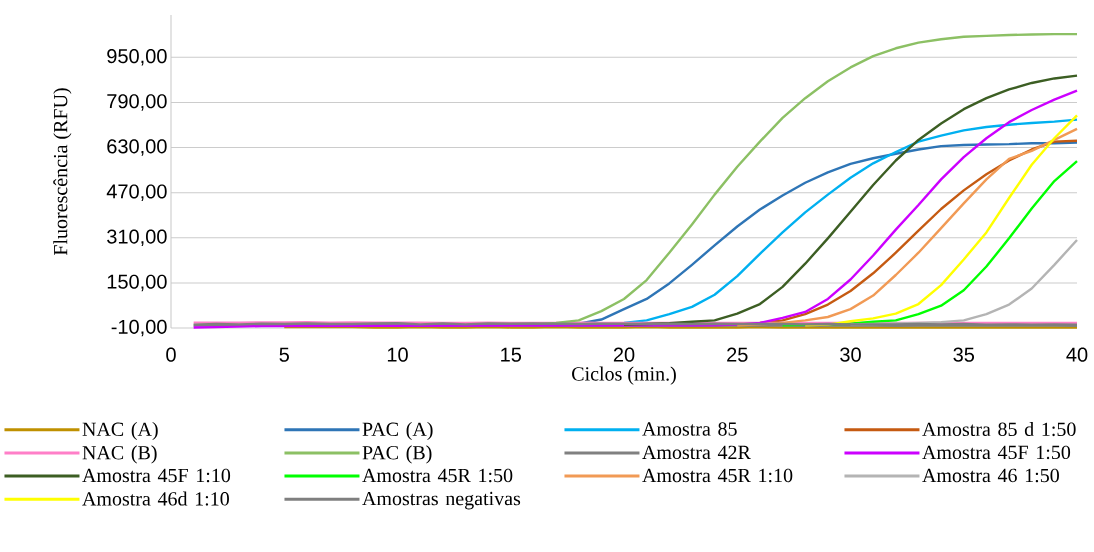 This screenshot has height=552, width=1094. I want to click on y-axis-title: Fluorescência (RFU), so click(62, 172).